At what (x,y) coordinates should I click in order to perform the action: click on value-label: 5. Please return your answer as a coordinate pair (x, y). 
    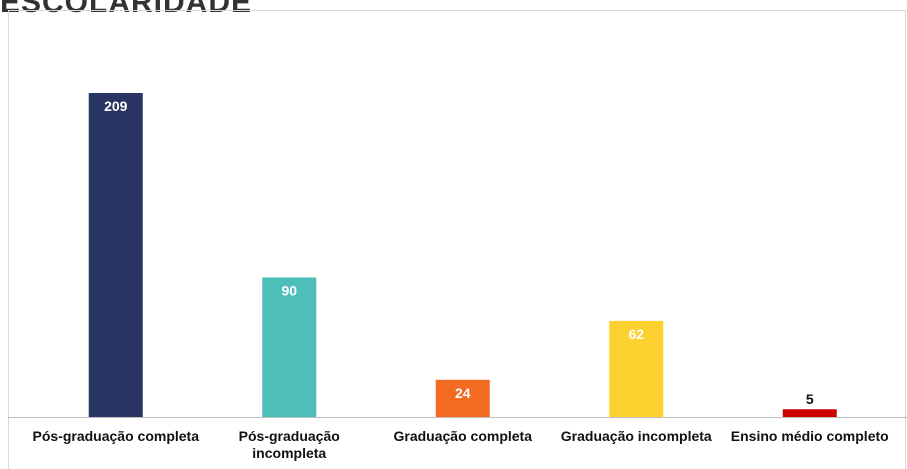
    Looking at the image, I should click on (810, 399).